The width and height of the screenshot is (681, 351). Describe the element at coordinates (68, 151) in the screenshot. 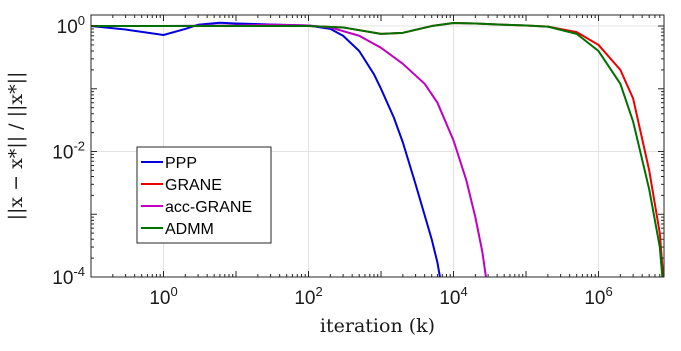

I see `y-tick-label: 10⁻²` at that location.